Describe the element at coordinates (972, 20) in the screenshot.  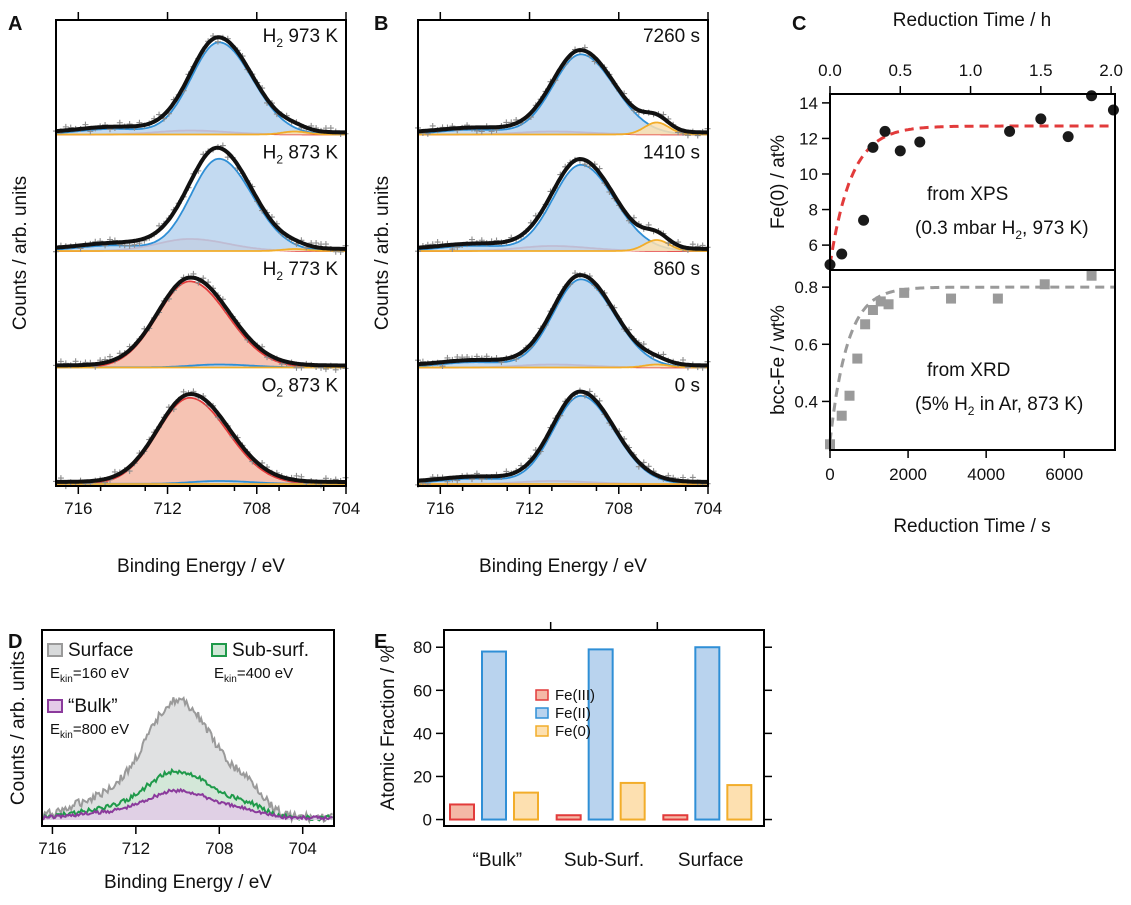
I see `panel-c-top-xlabel: Reduction Time / h` at that location.